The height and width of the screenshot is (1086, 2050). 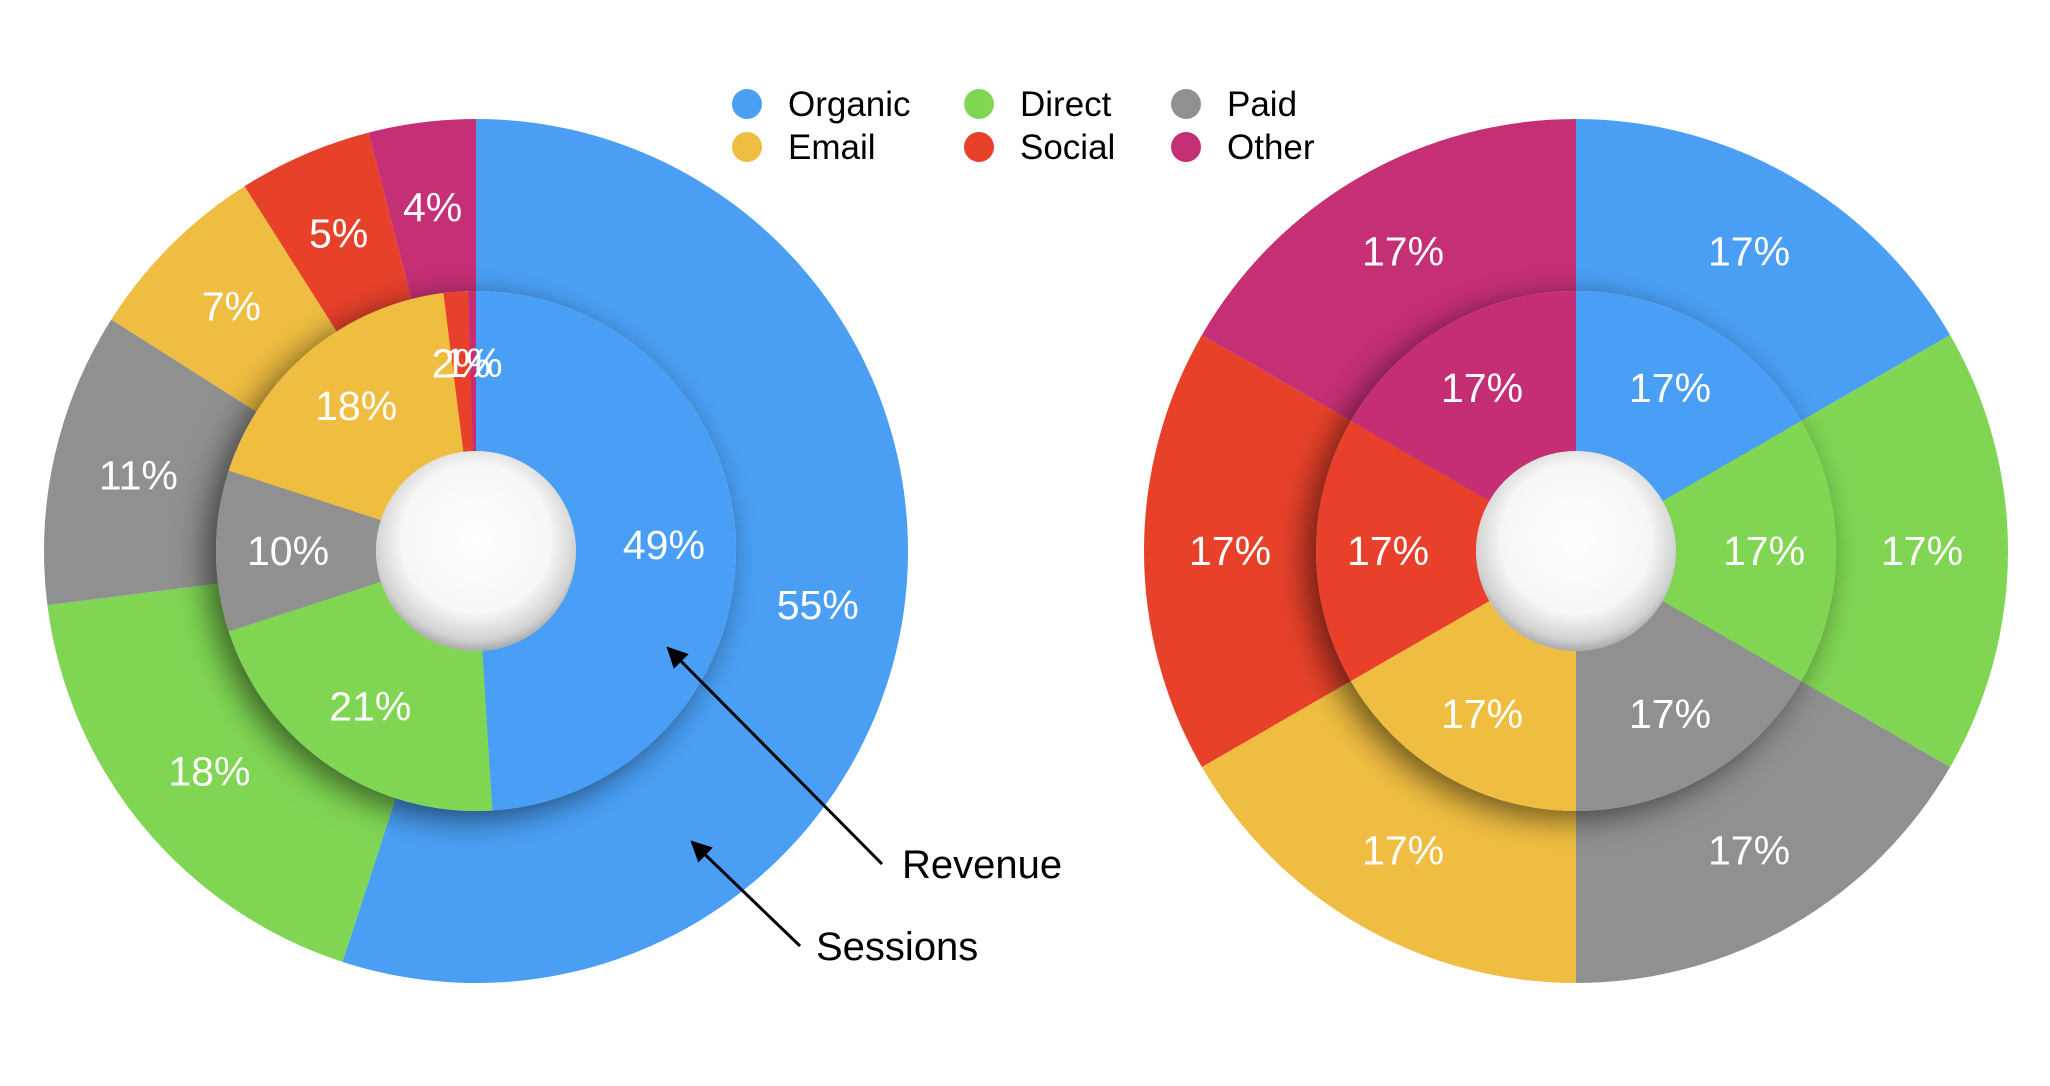 I want to click on inner-ring-label-email: 17%, so click(x=1482, y=714).